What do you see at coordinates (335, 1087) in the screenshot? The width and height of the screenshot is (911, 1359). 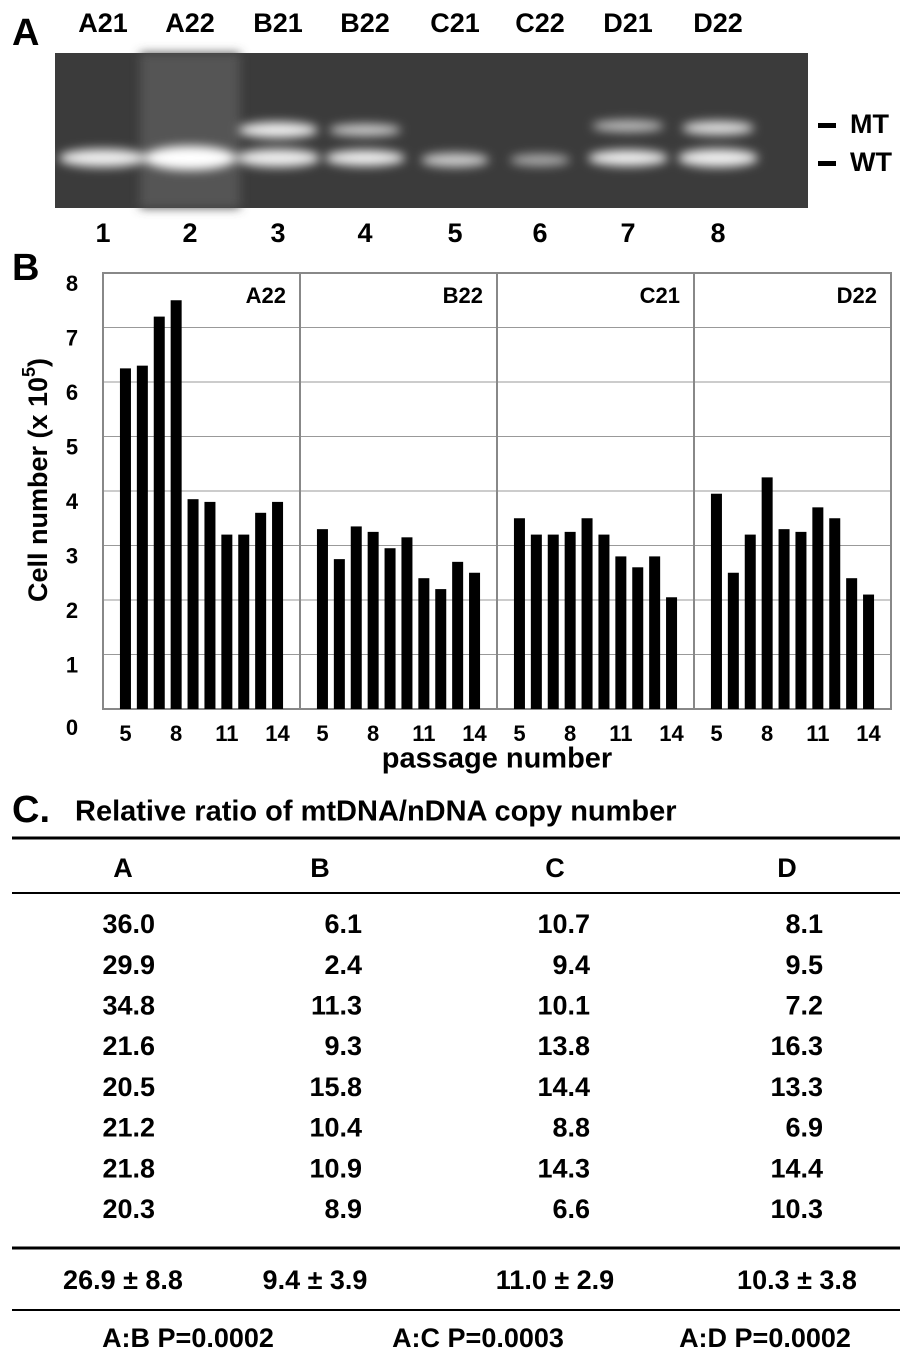 I see `table-cell: 15.8` at bounding box center [335, 1087].